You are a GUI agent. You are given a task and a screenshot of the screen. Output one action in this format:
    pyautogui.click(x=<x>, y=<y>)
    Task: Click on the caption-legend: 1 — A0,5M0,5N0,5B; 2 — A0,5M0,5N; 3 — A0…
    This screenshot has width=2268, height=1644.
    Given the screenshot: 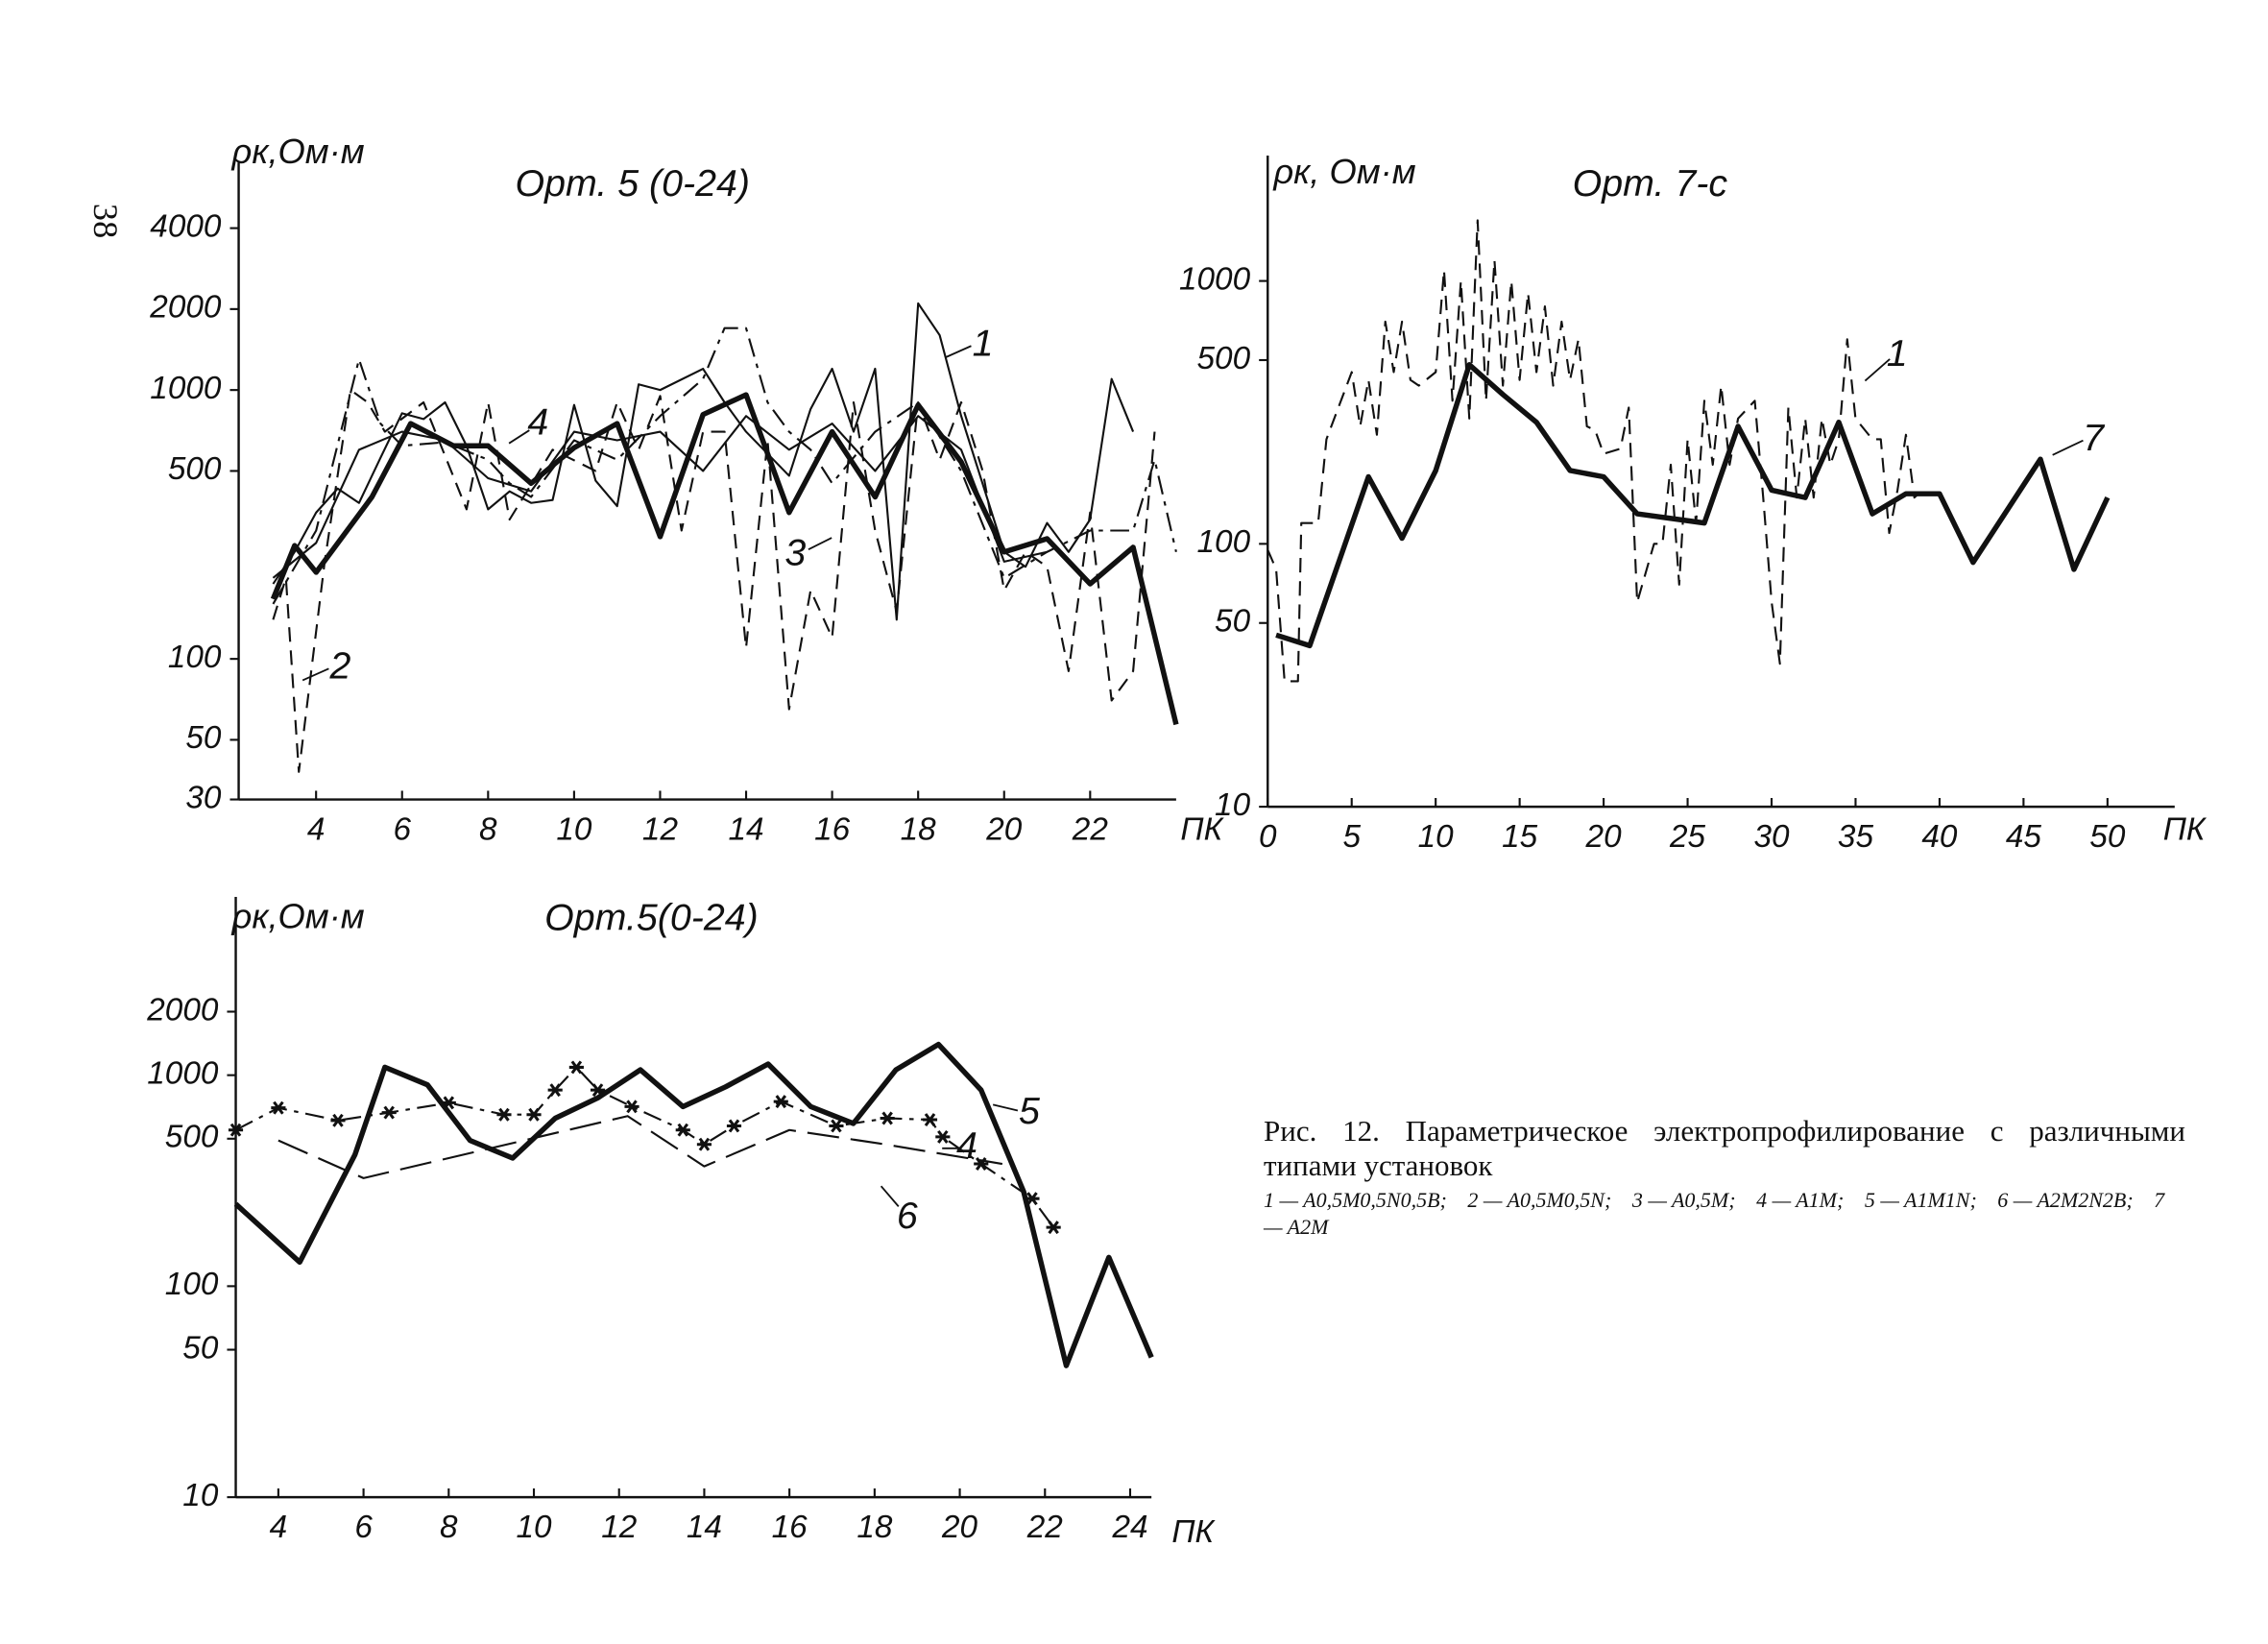 What is the action you would take?
    pyautogui.click(x=1724, y=1214)
    